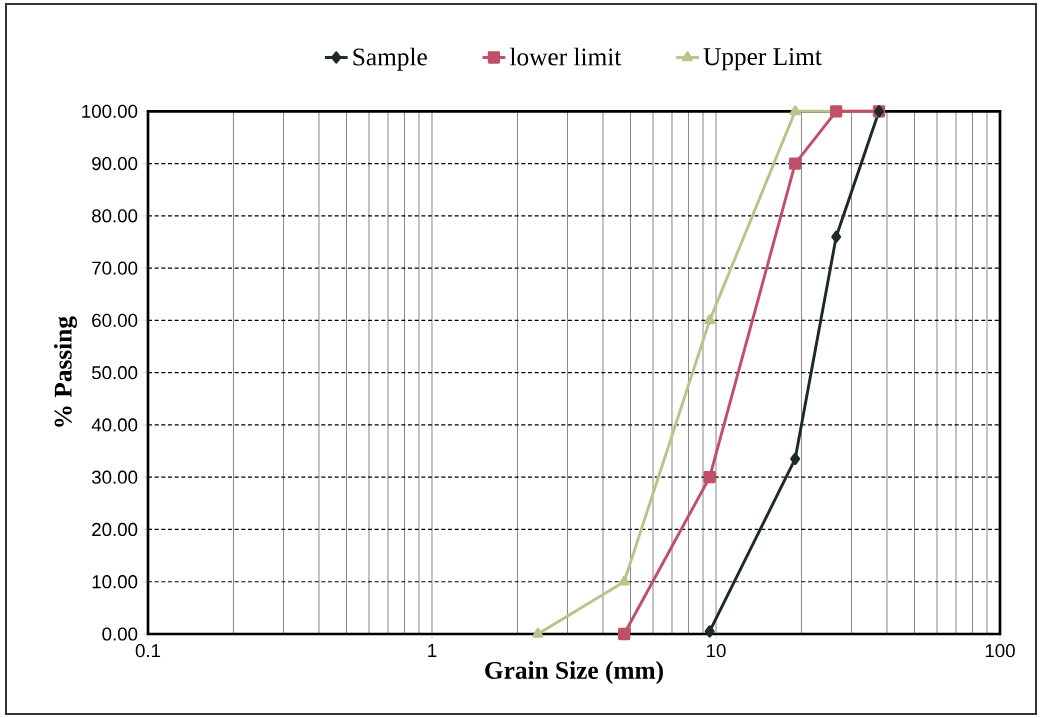 This screenshot has height=718, width=1042. I want to click on y-tick-label: 80.00, so click(115, 216).